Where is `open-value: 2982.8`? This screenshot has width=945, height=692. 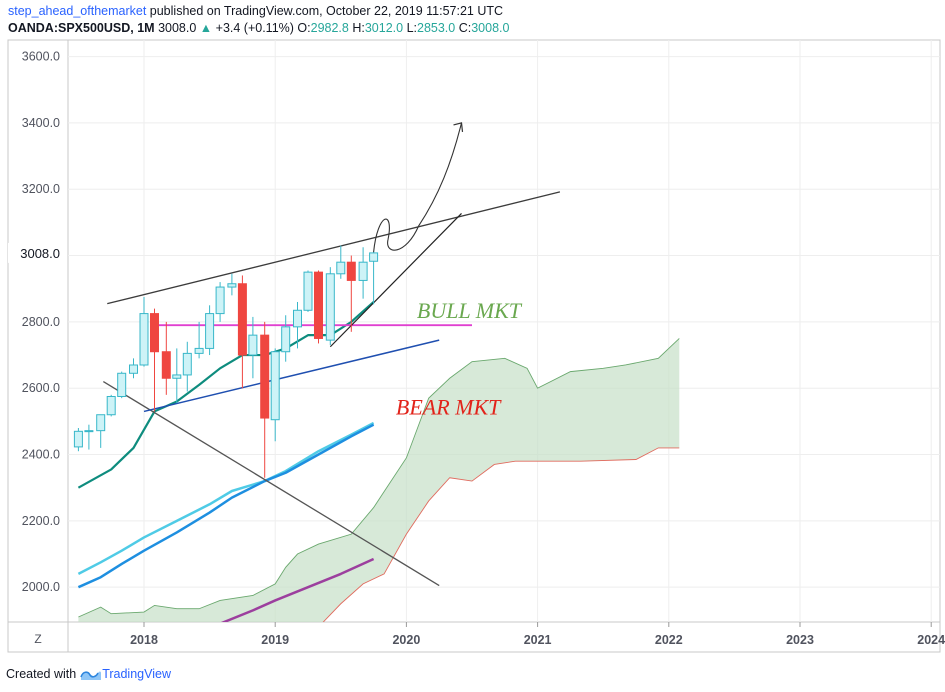 open-value: 2982.8 is located at coordinates (329, 28).